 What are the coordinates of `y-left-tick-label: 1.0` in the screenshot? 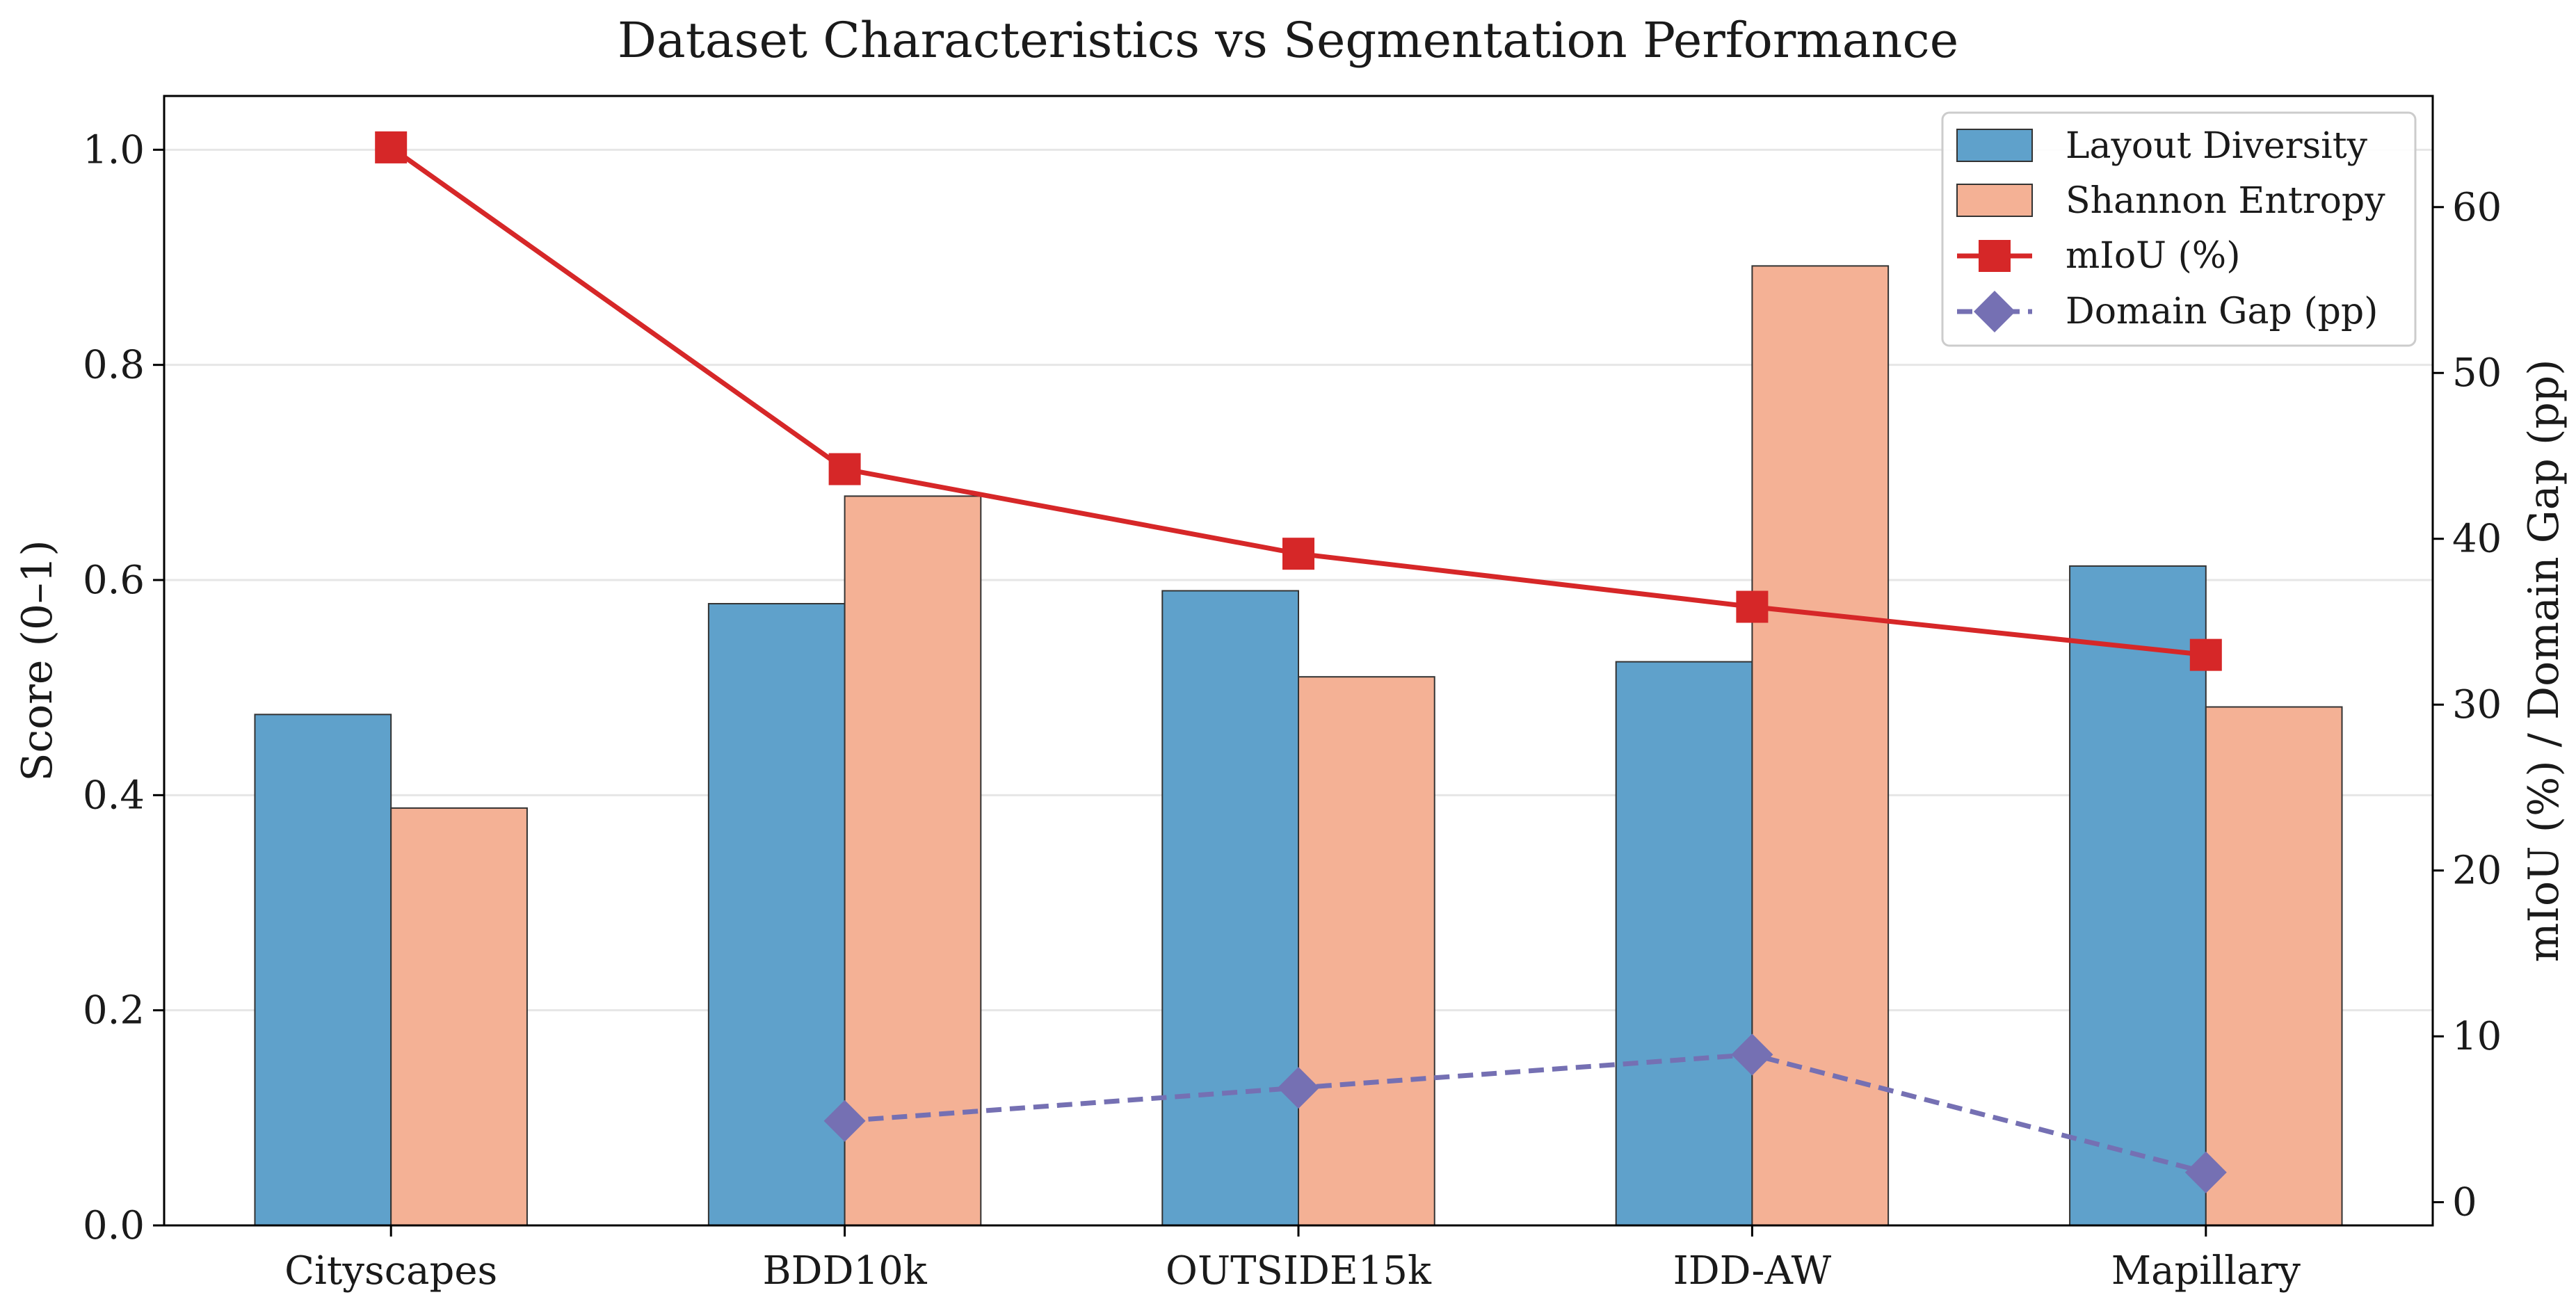 It's located at (114, 149).